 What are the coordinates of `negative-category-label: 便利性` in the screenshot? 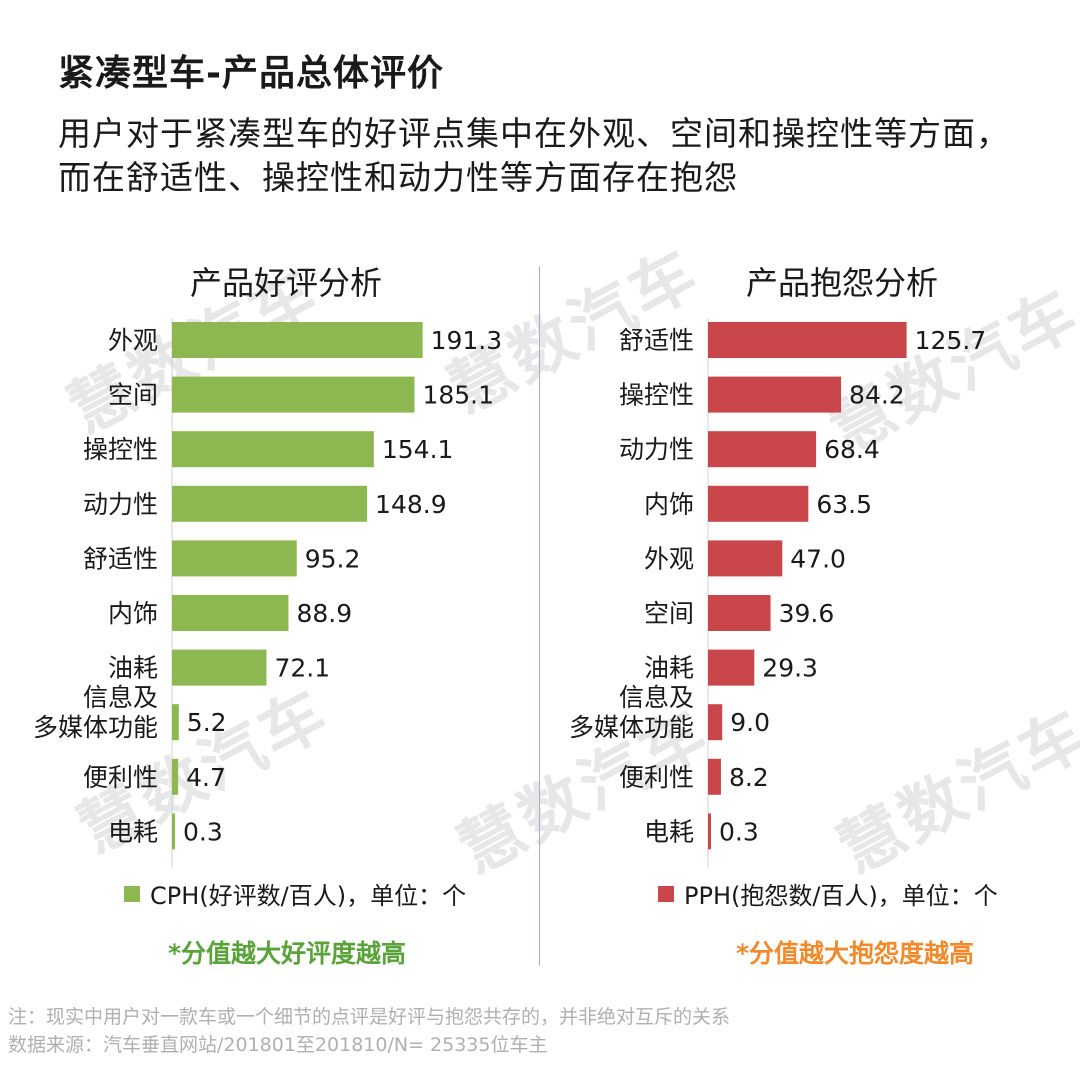 It's located at (656, 777).